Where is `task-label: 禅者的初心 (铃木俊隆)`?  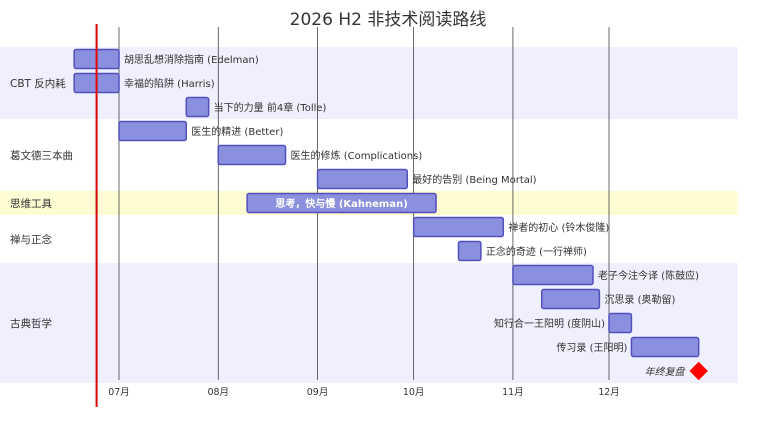
task-label: 禅者的初心 (铃木俊隆) is located at coordinates (558, 227).